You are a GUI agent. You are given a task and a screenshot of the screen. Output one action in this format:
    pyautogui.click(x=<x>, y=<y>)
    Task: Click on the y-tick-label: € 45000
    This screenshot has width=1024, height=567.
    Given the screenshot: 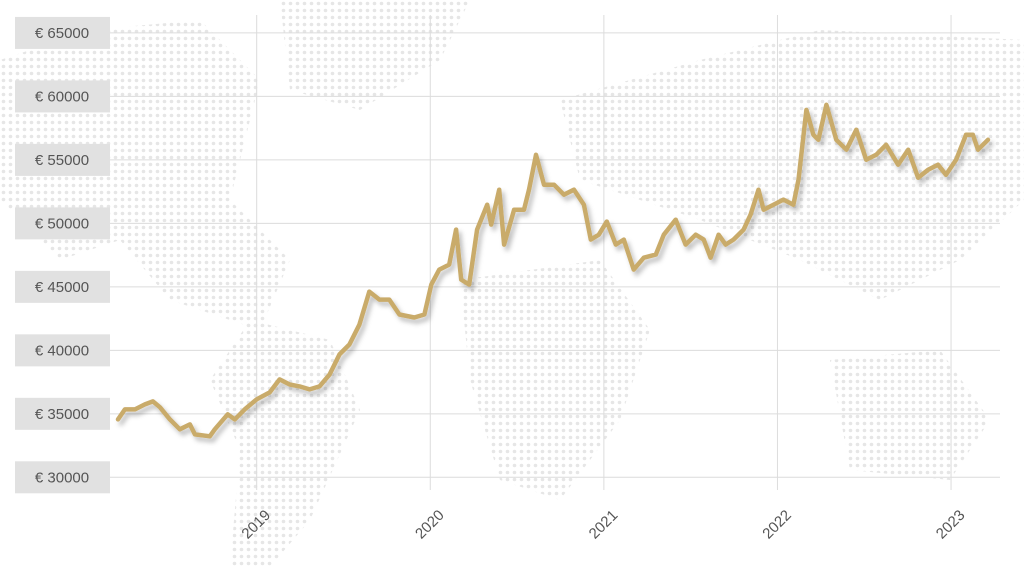 What is the action you would take?
    pyautogui.click(x=62, y=287)
    